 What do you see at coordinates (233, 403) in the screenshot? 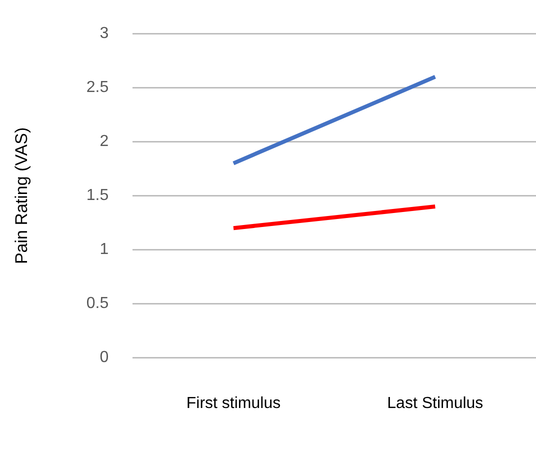
I see `x-tick-label: First stimulus` at bounding box center [233, 403].